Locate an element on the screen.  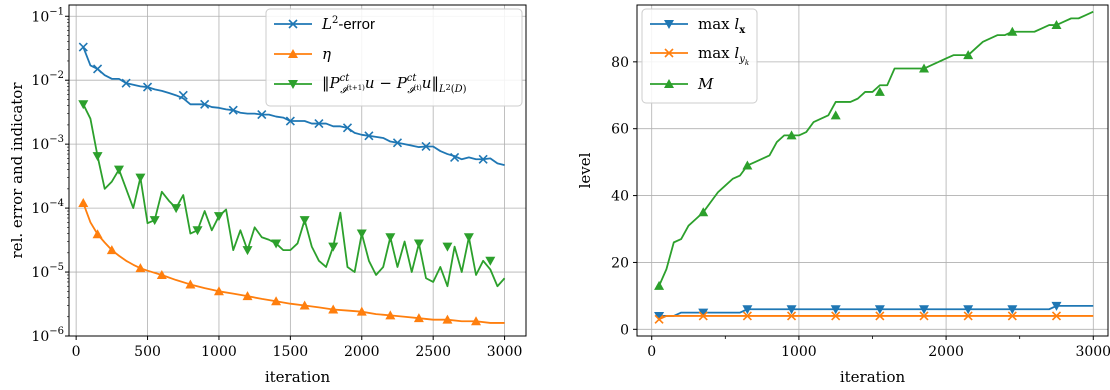
right-legend: max lx max lyk M is located at coordinates (699, 56).